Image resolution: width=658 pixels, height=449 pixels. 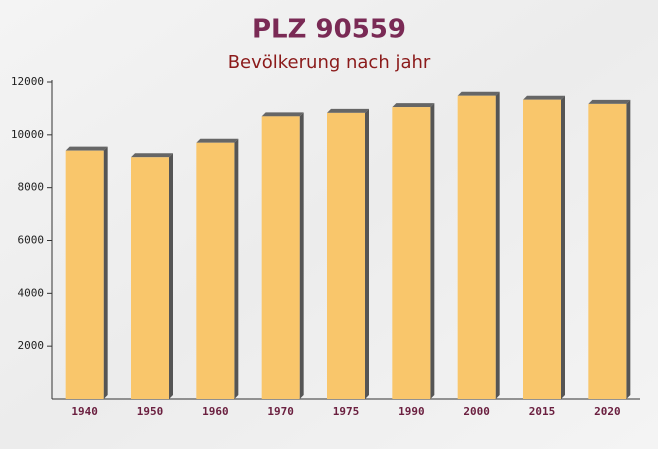 What do you see at coordinates (346, 411) in the screenshot?
I see `x-tick-label: 1975` at bounding box center [346, 411].